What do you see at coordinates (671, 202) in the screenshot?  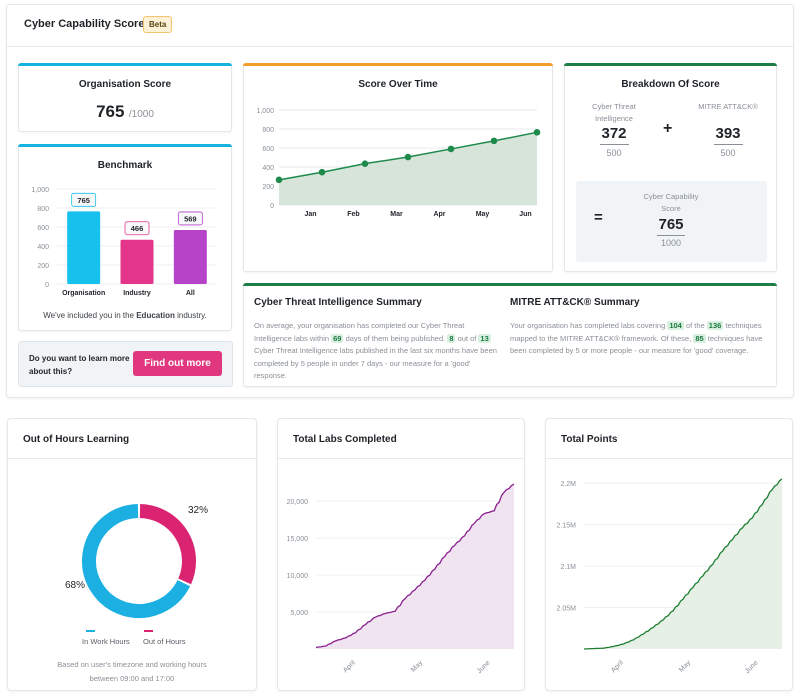 I see `total-score-label: Cyber Capability Score` at bounding box center [671, 202].